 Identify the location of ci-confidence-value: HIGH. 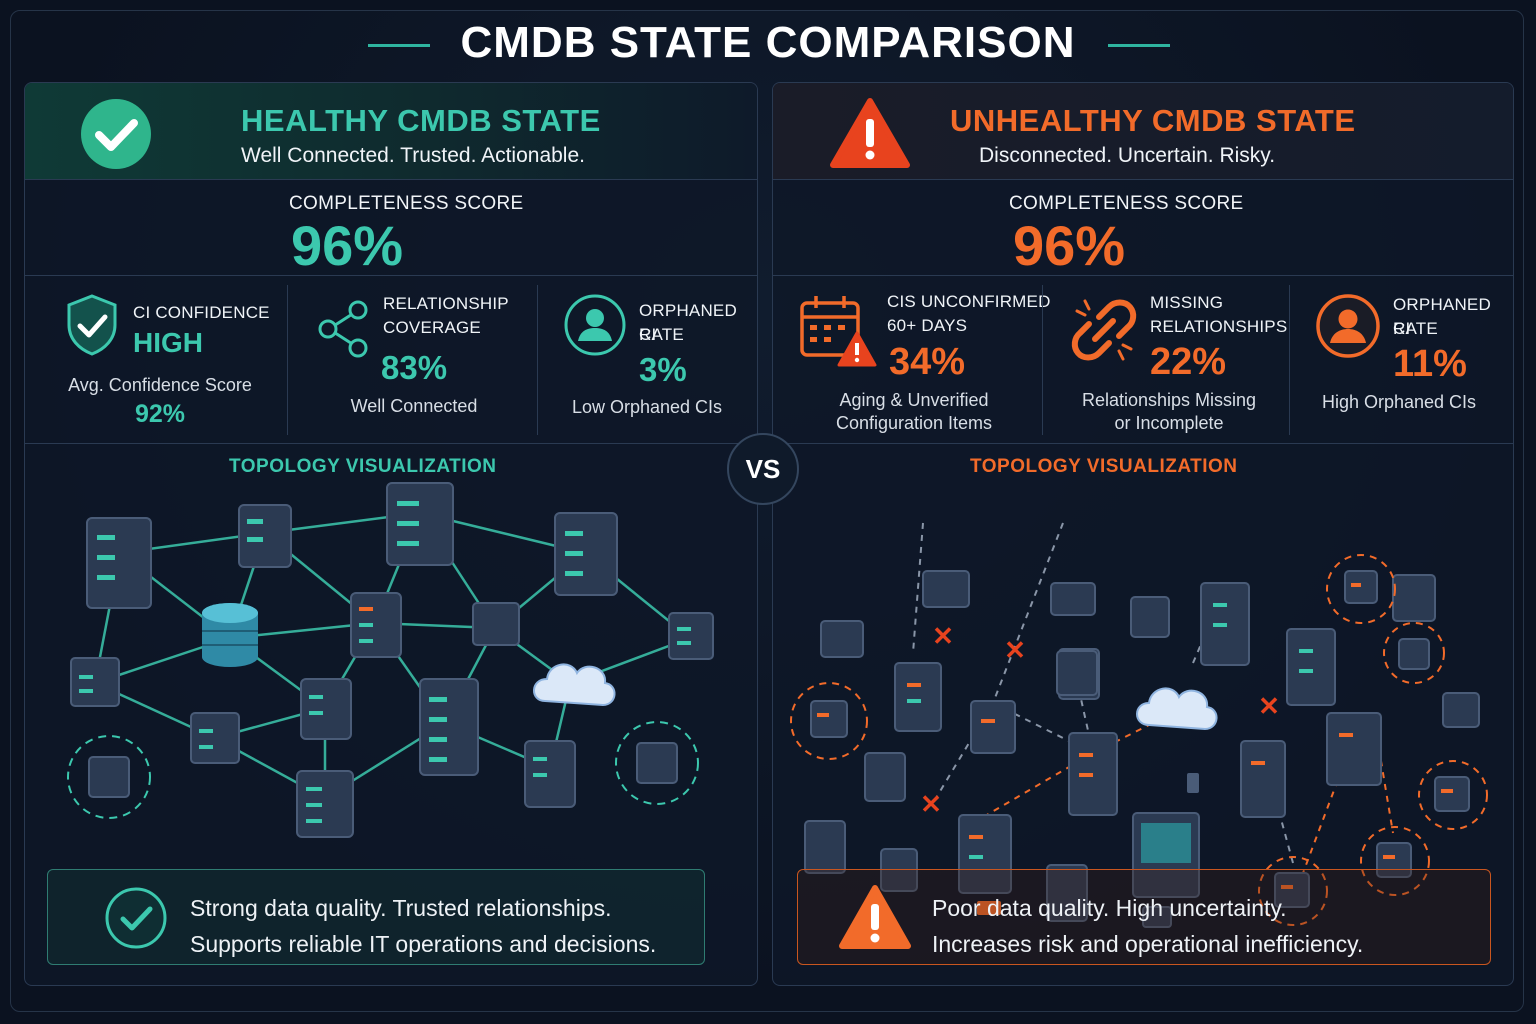
(168, 342).